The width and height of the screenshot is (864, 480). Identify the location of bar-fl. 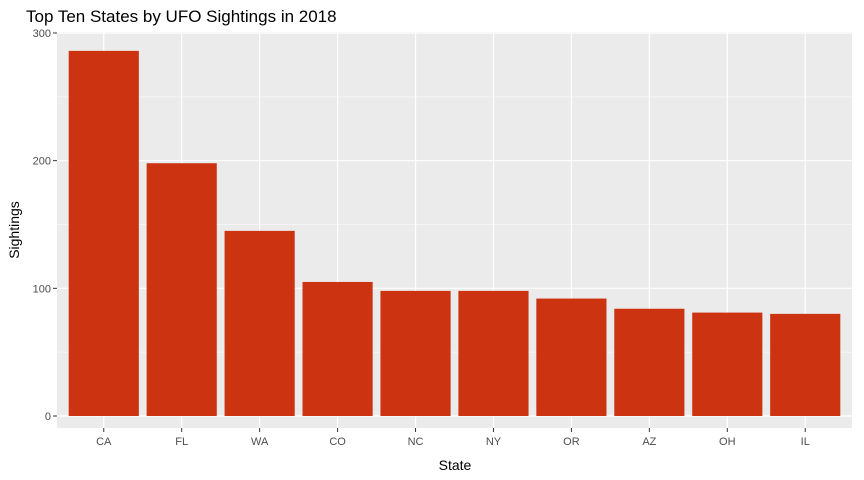
(181, 289).